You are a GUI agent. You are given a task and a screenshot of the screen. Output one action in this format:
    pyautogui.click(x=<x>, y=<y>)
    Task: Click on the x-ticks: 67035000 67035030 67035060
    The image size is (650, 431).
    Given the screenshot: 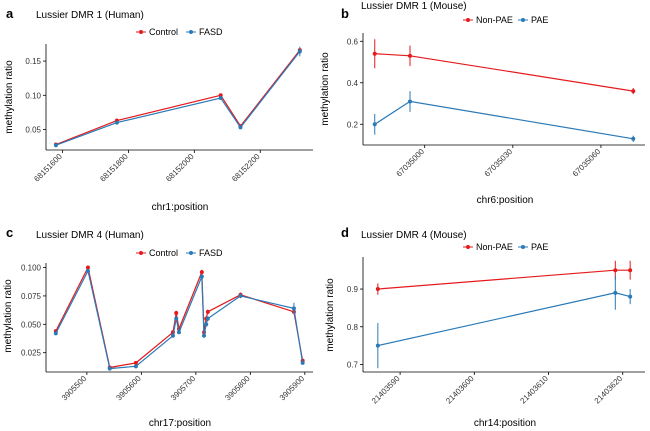 What is the action you would take?
    pyautogui.click(x=499, y=162)
    